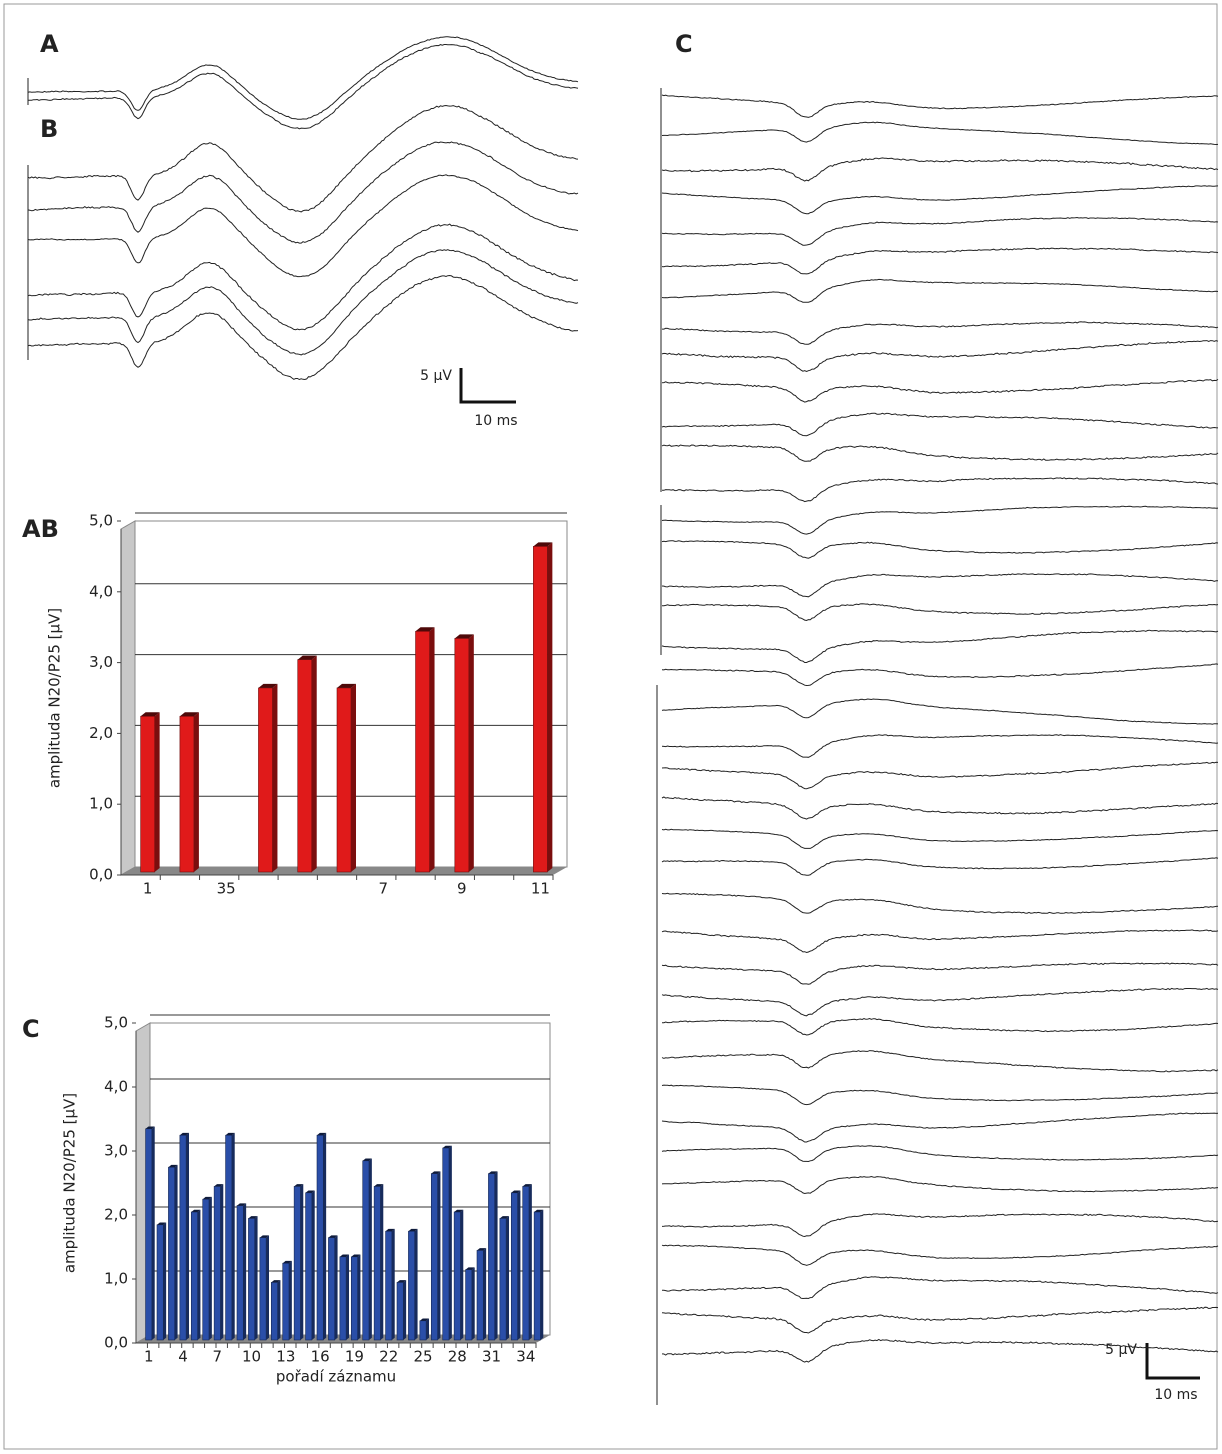 The width and height of the screenshot is (1222, 1454). Describe the element at coordinates (70, 1183) in the screenshot. I see `y-axis-label: amplituda N20/P25 [µV]` at that location.